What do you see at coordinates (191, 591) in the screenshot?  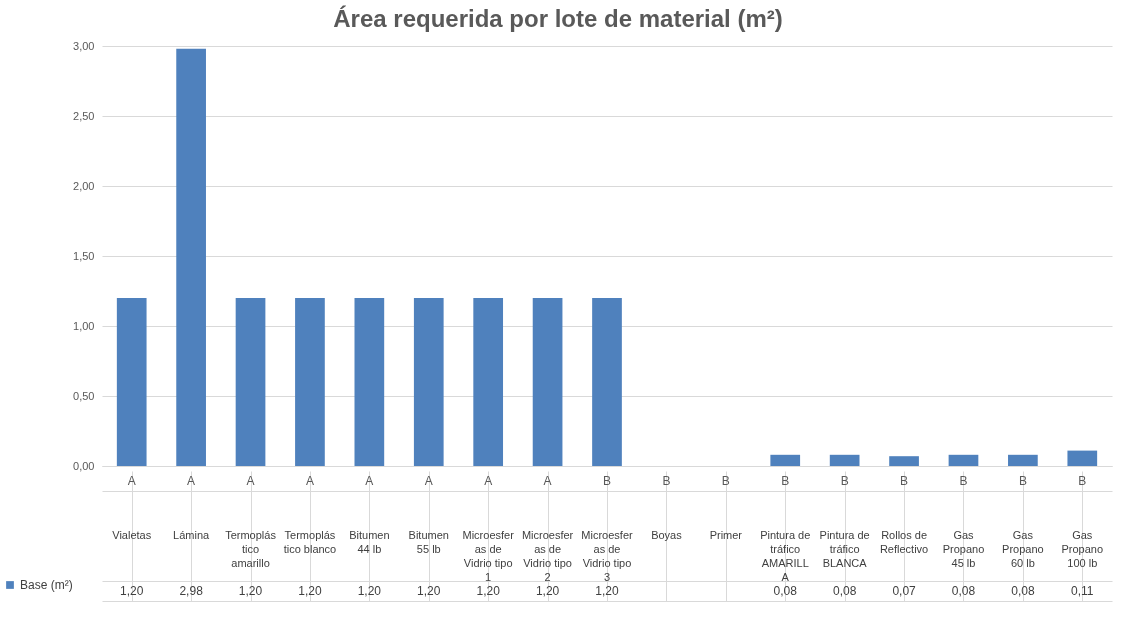 I see `data-label: 2,98` at bounding box center [191, 591].